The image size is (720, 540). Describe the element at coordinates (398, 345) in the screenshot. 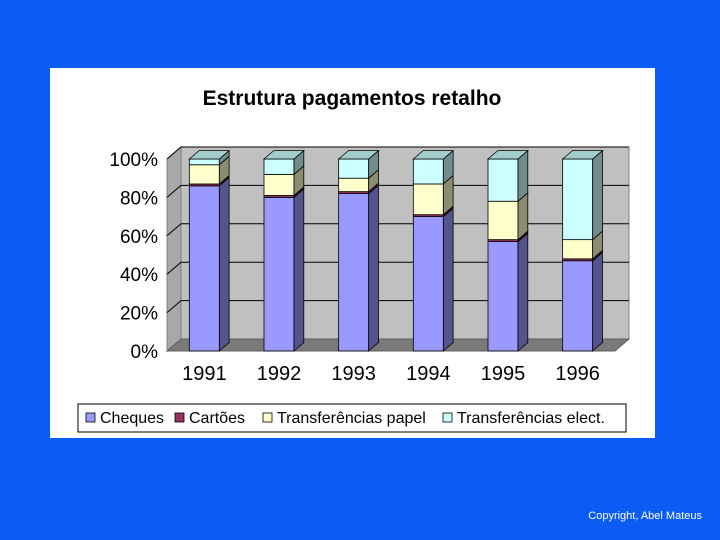

I see `plot-floor` at that location.